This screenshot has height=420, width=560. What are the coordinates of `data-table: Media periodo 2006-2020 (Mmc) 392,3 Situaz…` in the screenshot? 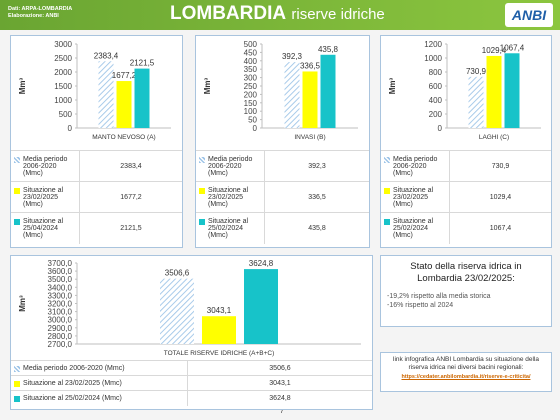 It's located at (282, 197).